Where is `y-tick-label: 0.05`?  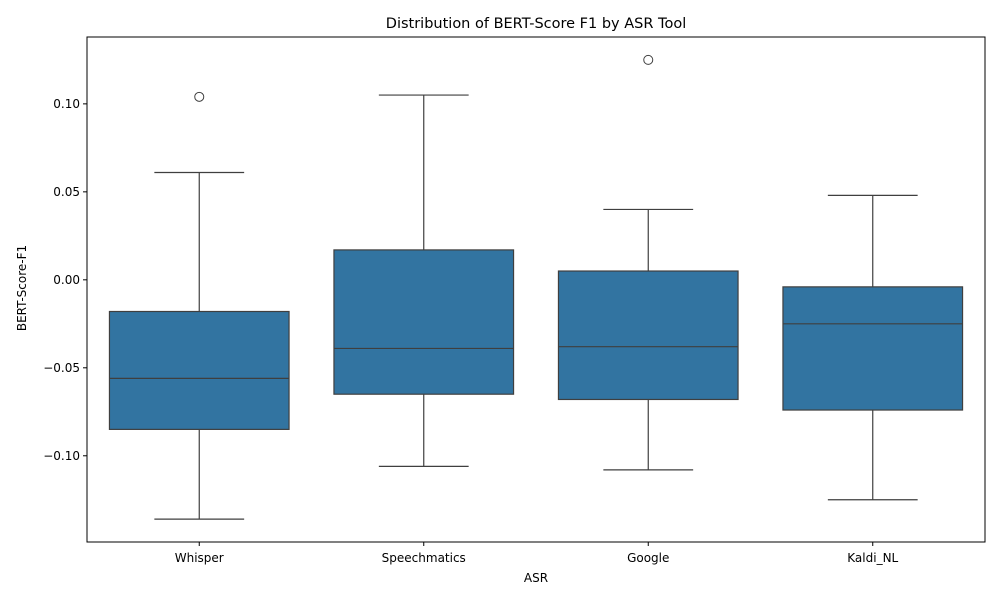
y-tick-label: 0.05 is located at coordinates (66, 192).